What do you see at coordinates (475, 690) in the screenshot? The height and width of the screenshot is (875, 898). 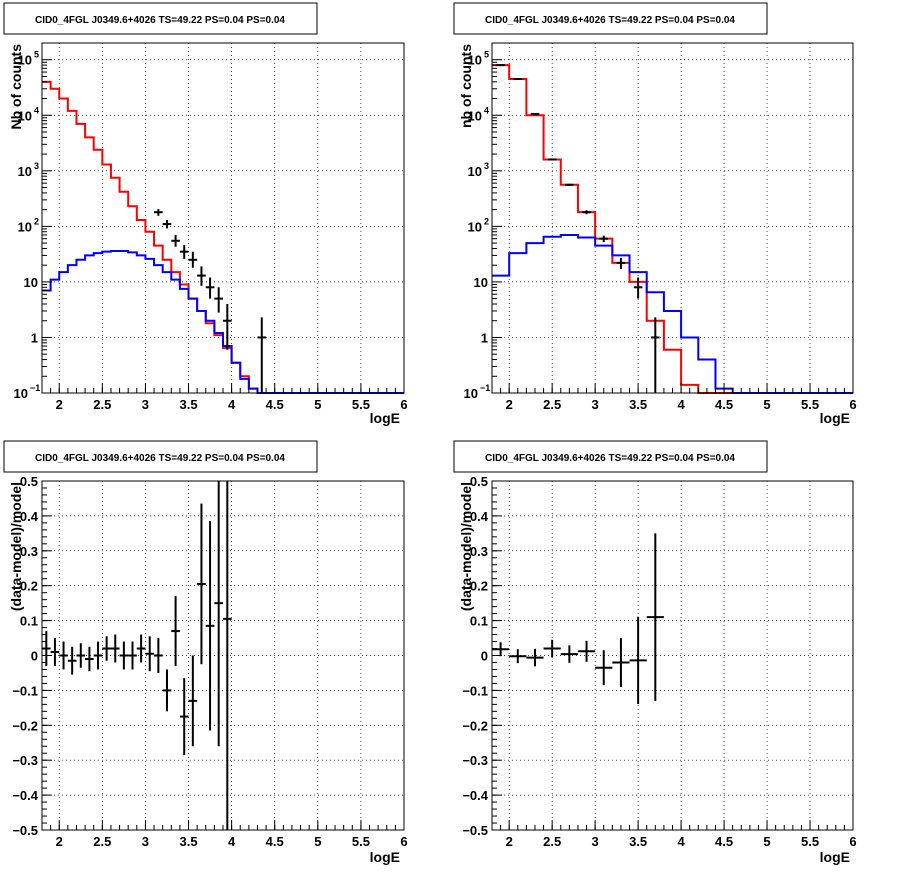 I see `y-tick-label: −0.1` at bounding box center [475, 690].